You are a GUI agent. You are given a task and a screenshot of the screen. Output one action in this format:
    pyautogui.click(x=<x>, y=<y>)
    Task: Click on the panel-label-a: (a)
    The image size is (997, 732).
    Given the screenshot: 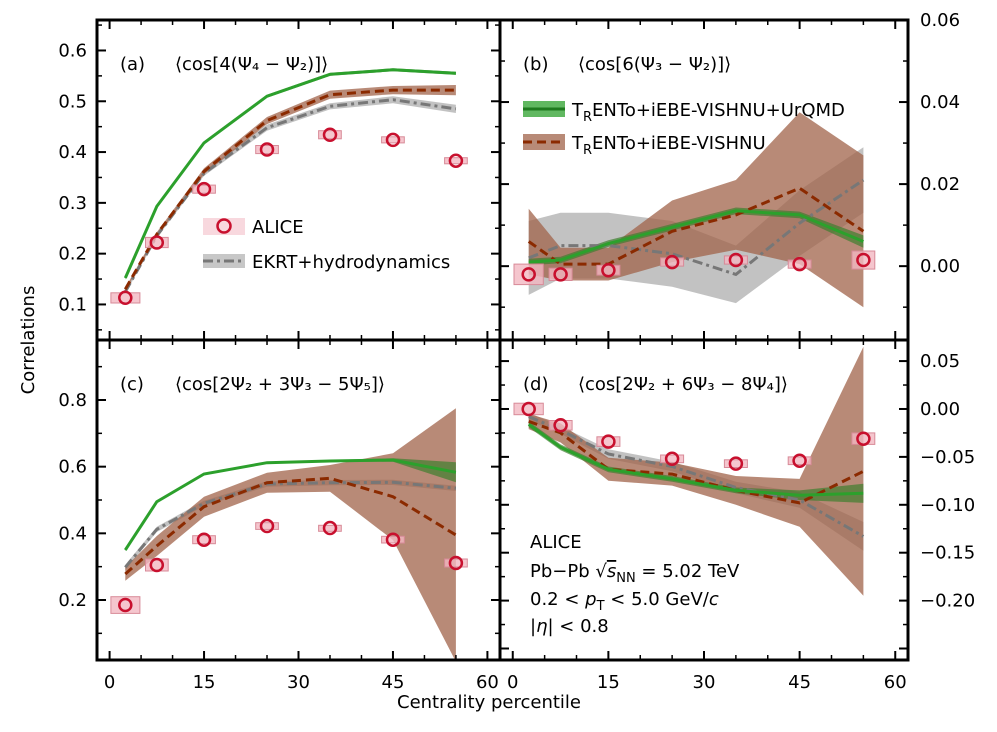 What is the action you would take?
    pyautogui.click(x=132, y=64)
    